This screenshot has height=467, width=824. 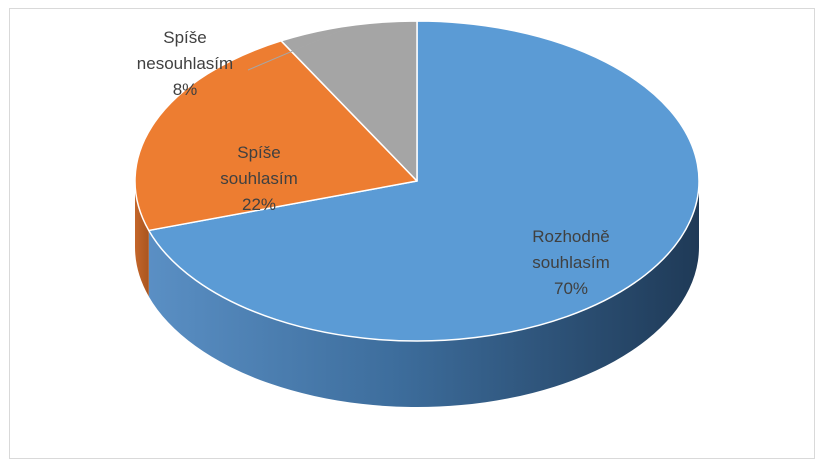 I want to click on data-label-spise-nesouhlasim: Spíše nesouhlasím 8%, so click(x=242, y=63).